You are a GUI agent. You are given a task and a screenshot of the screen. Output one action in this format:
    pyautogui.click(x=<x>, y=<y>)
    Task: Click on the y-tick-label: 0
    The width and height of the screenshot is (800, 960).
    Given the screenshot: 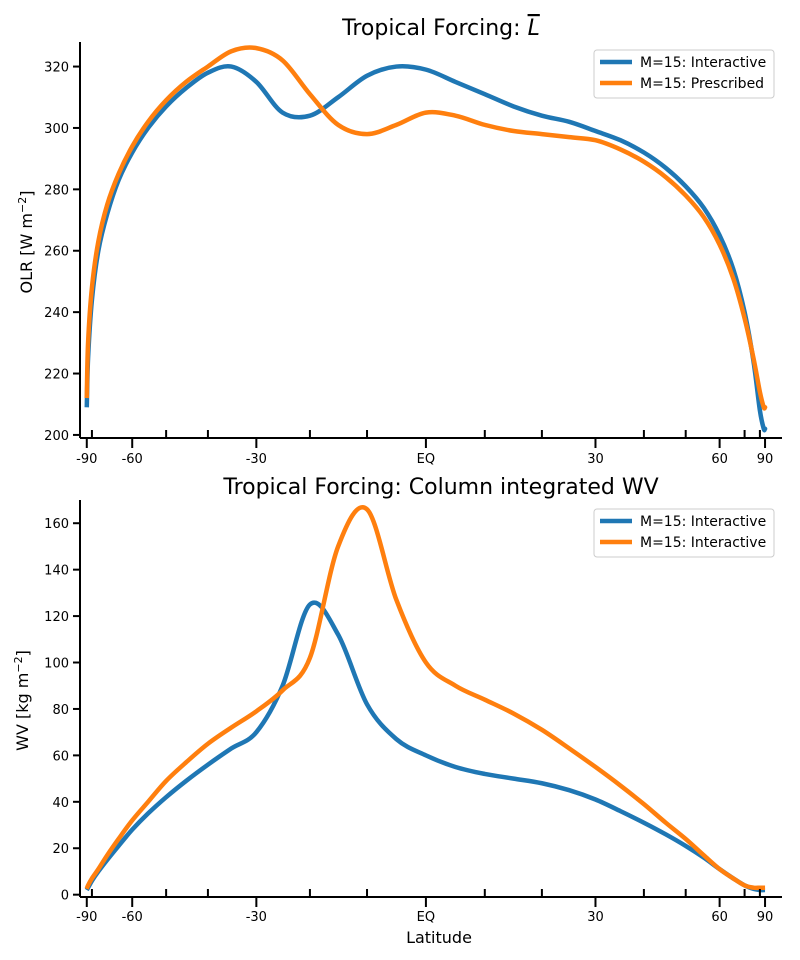 What is the action you would take?
    pyautogui.click(x=65, y=896)
    